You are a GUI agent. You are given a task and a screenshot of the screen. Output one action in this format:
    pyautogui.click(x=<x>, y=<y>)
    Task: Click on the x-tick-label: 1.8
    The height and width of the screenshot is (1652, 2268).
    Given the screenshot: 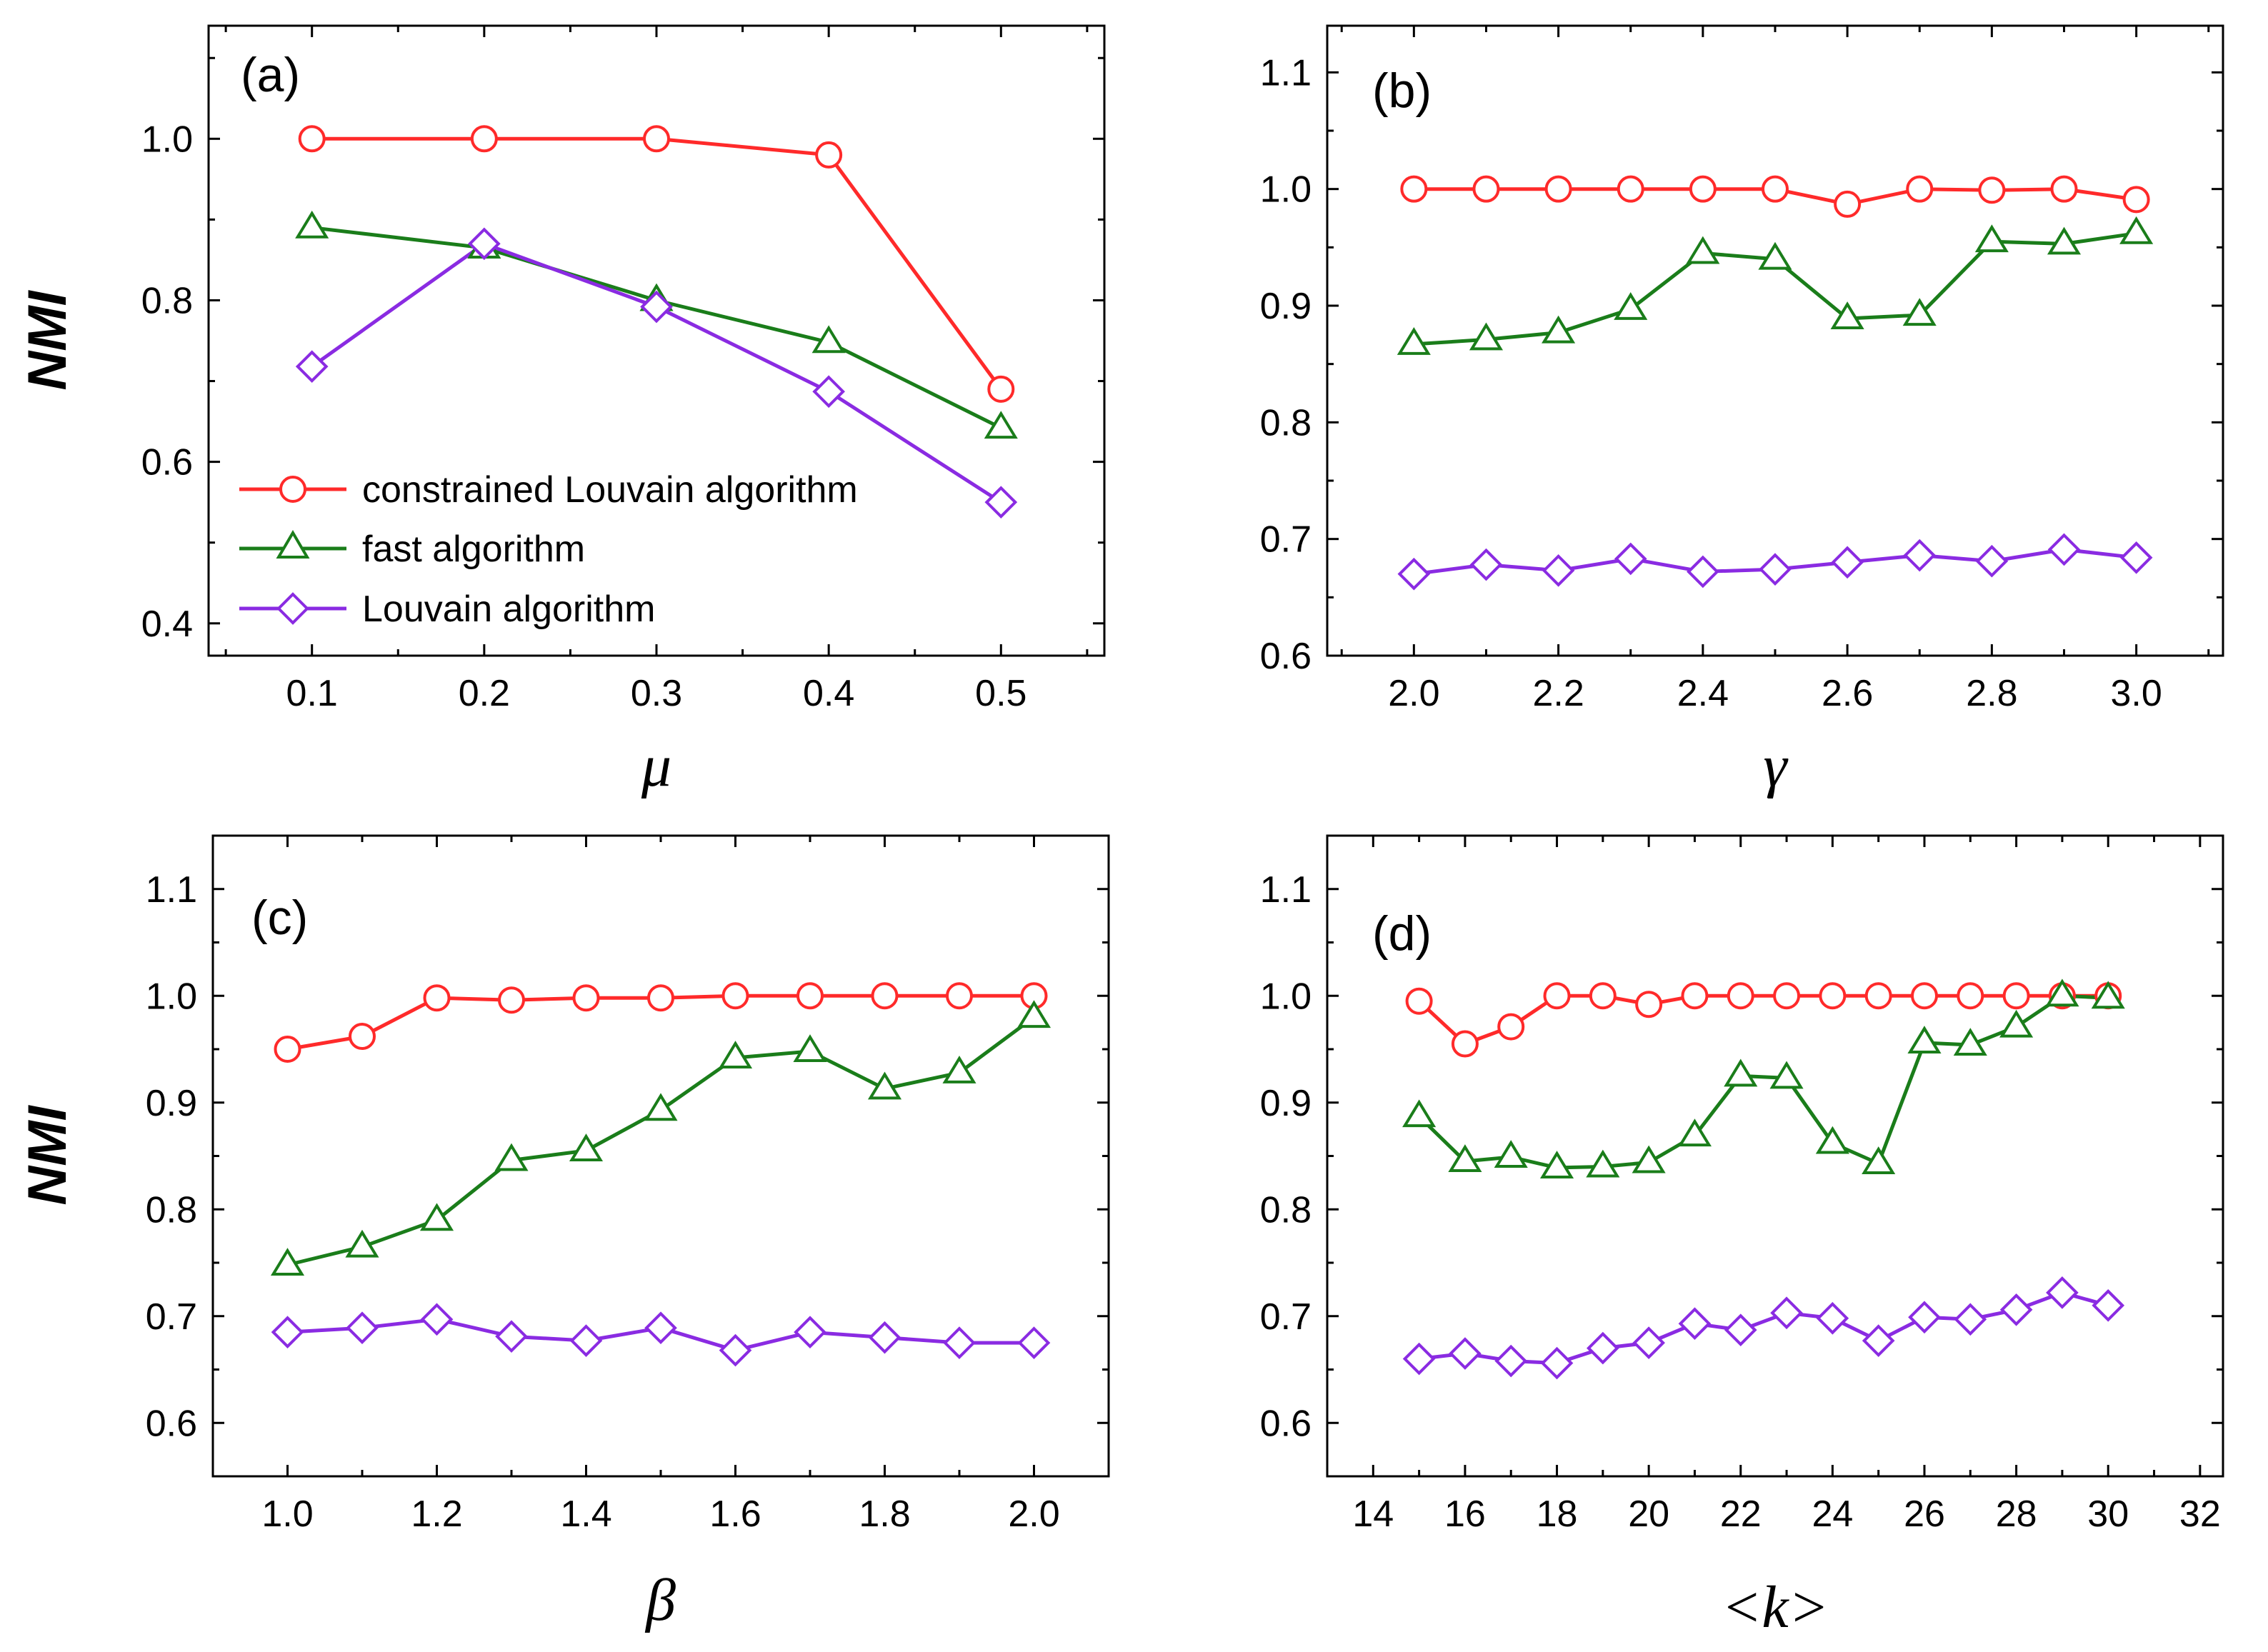 What is the action you would take?
    pyautogui.click(x=884, y=1514)
    